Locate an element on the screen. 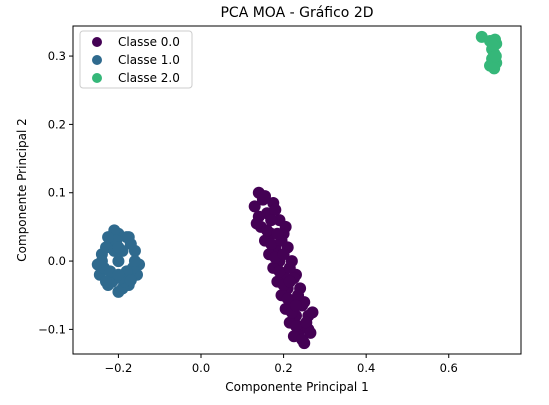 The width and height of the screenshot is (549, 405). legend: Classe 0.0 Classe 1.0 Classe 2.0 is located at coordinates (136, 59).